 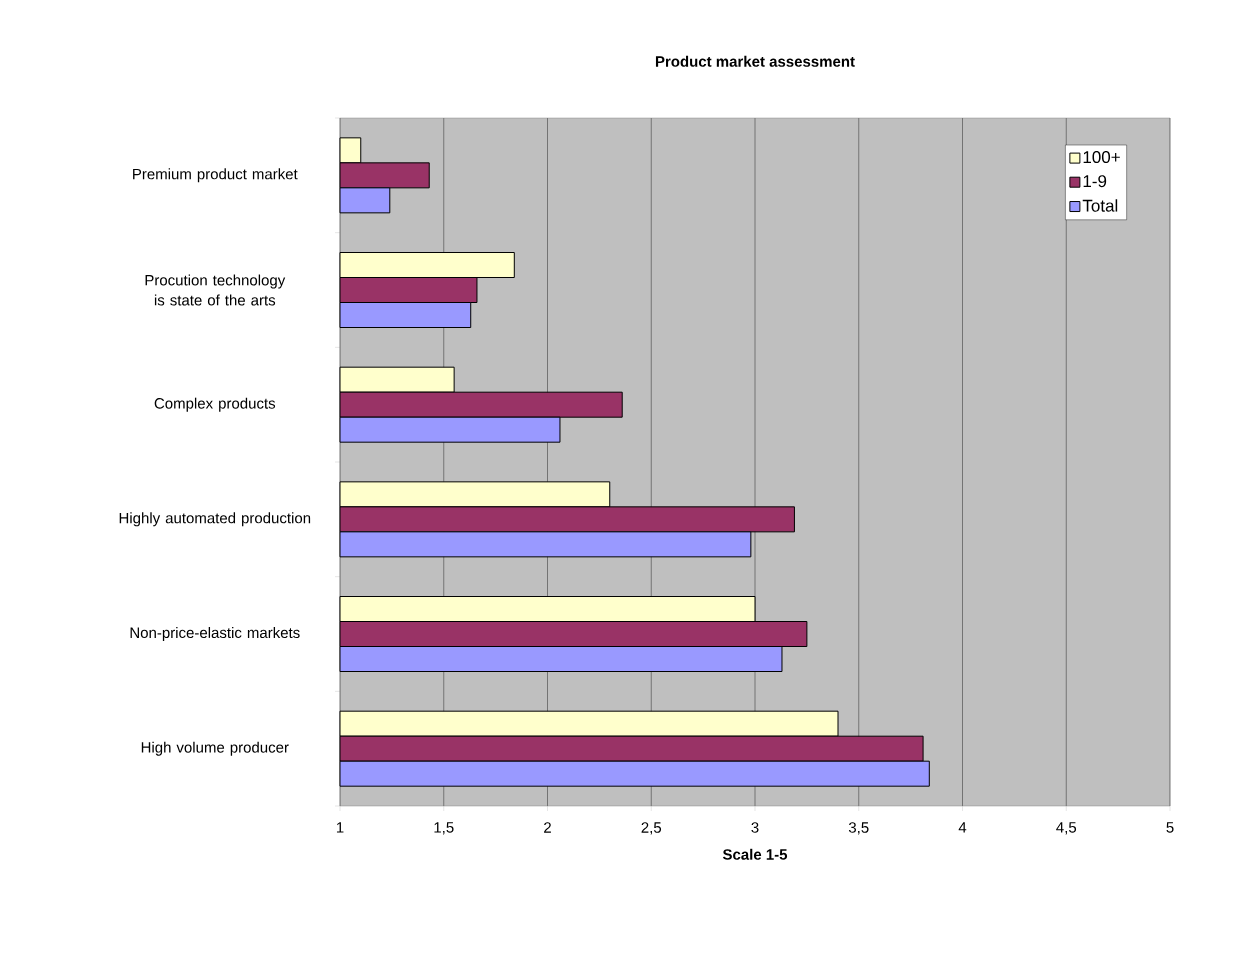 What do you see at coordinates (858, 828) in the screenshot?
I see `x-tick-label: 3,5` at bounding box center [858, 828].